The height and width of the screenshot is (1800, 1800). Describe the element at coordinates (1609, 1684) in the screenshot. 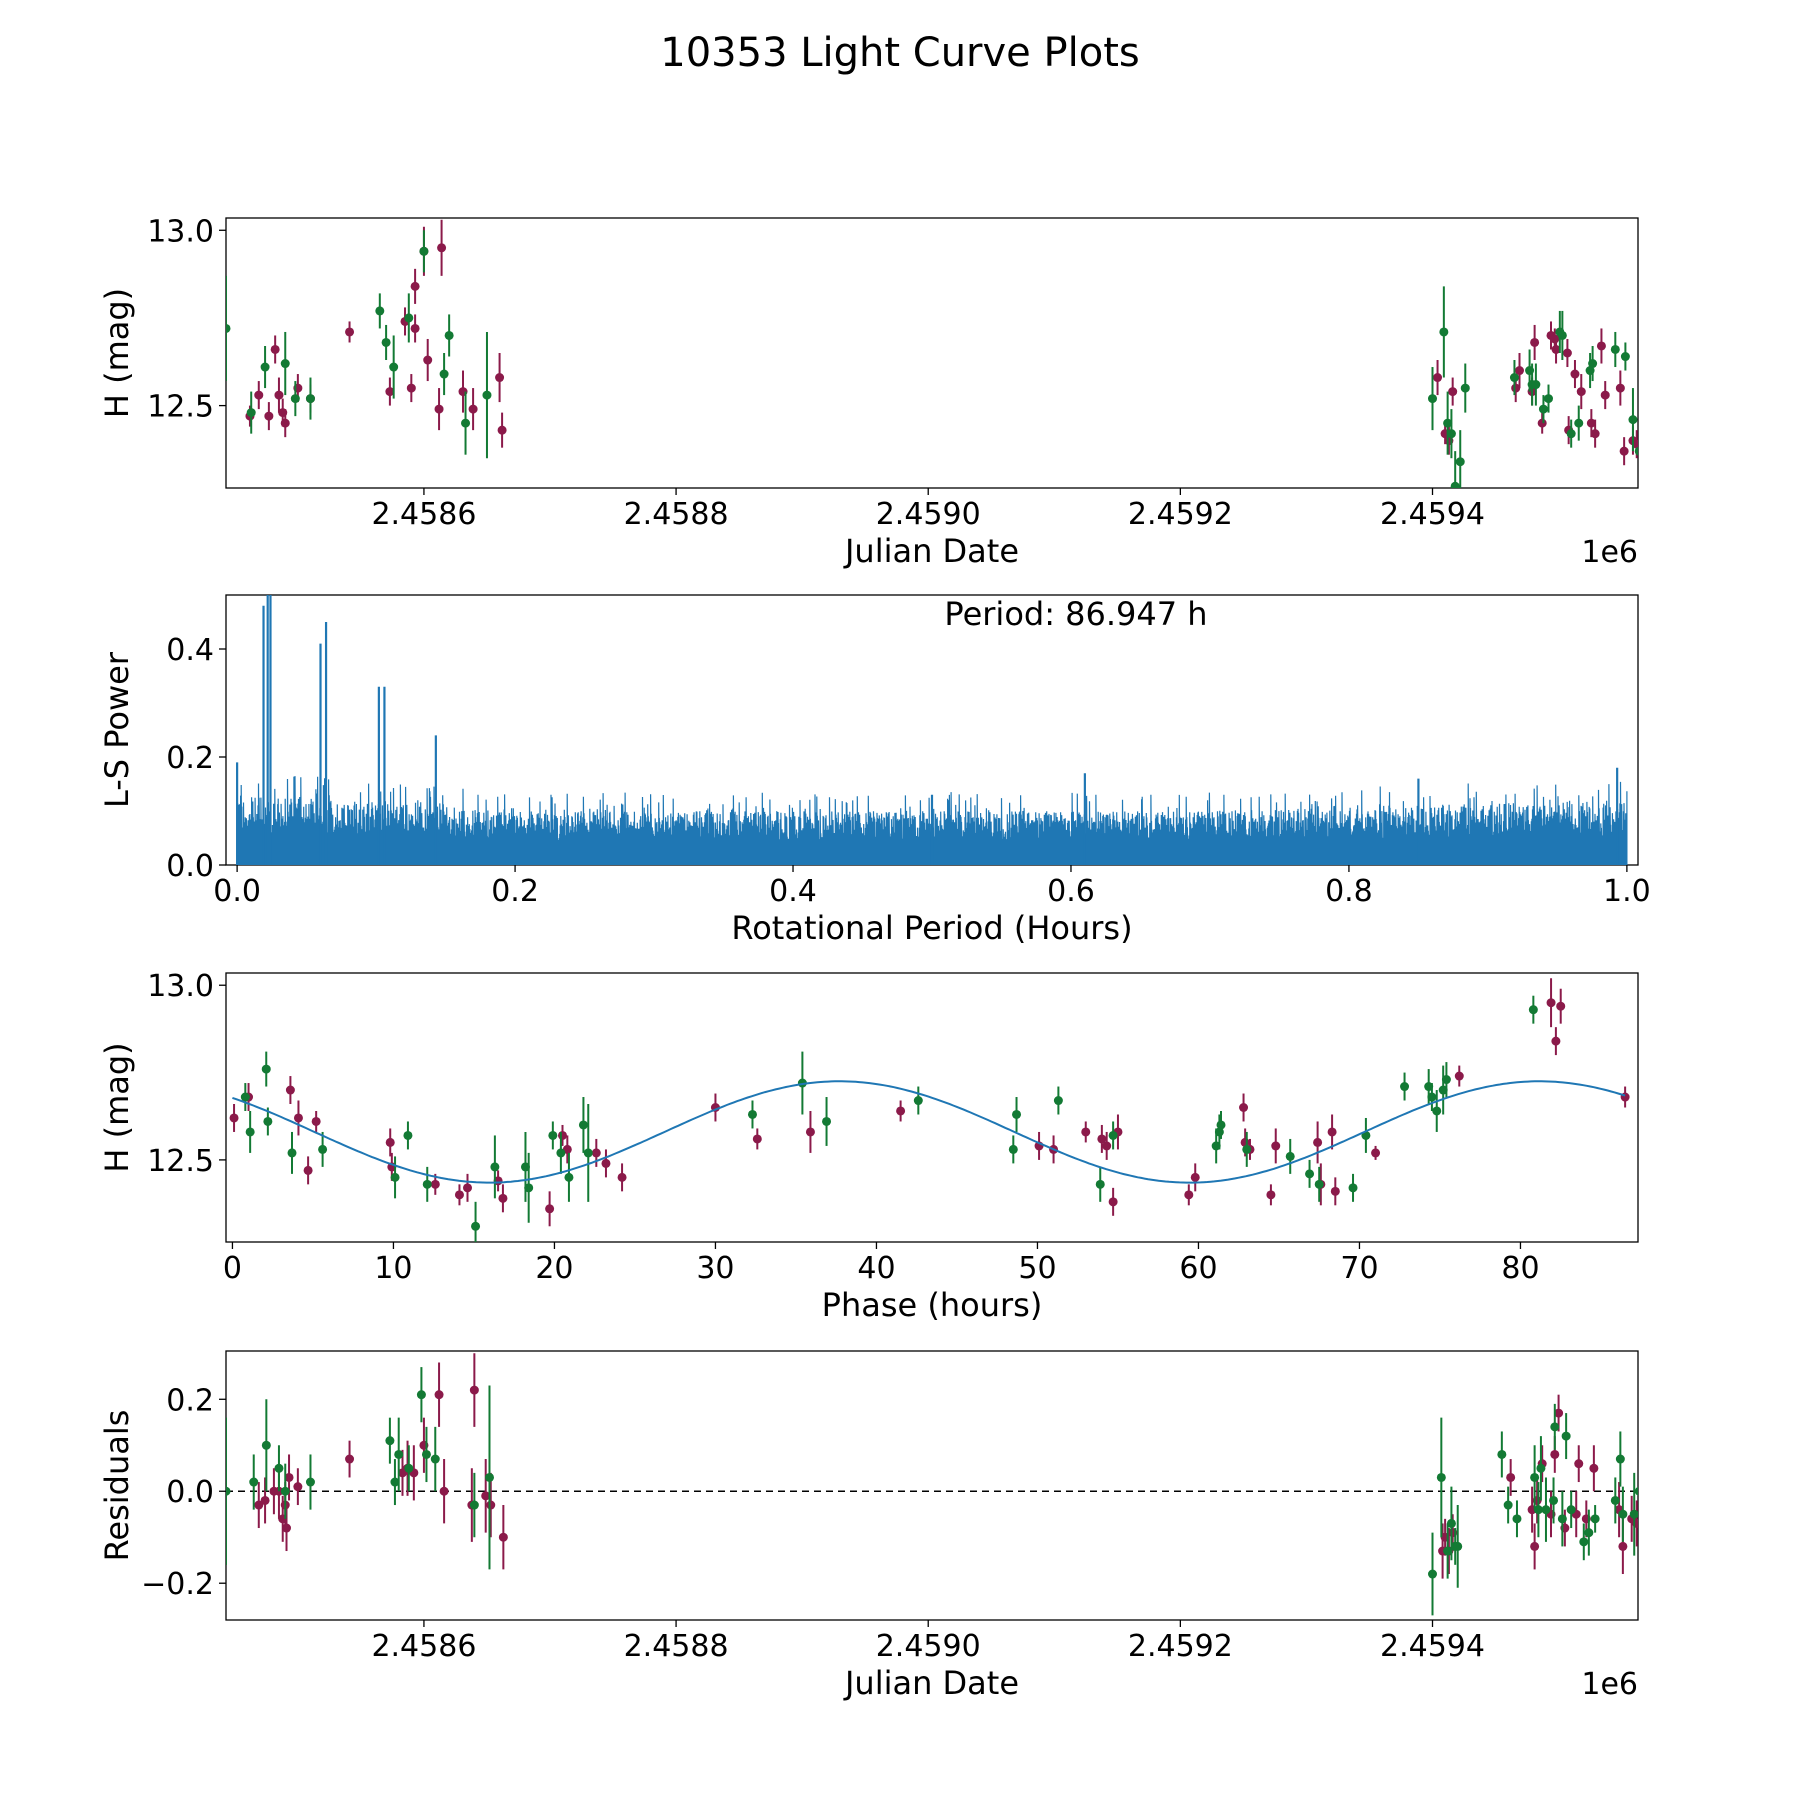

I see `axis-offset-label: 1e6` at that location.